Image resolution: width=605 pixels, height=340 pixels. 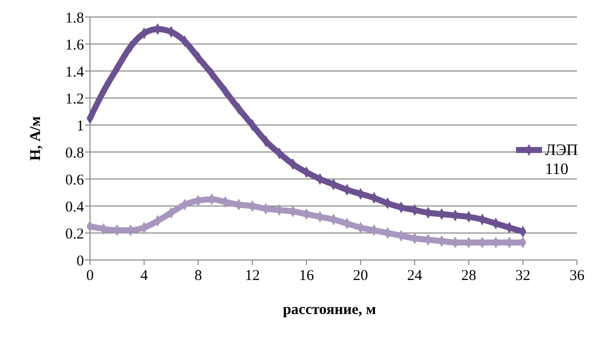 I want to click on y-tick-label: 0.6, so click(x=74, y=180).